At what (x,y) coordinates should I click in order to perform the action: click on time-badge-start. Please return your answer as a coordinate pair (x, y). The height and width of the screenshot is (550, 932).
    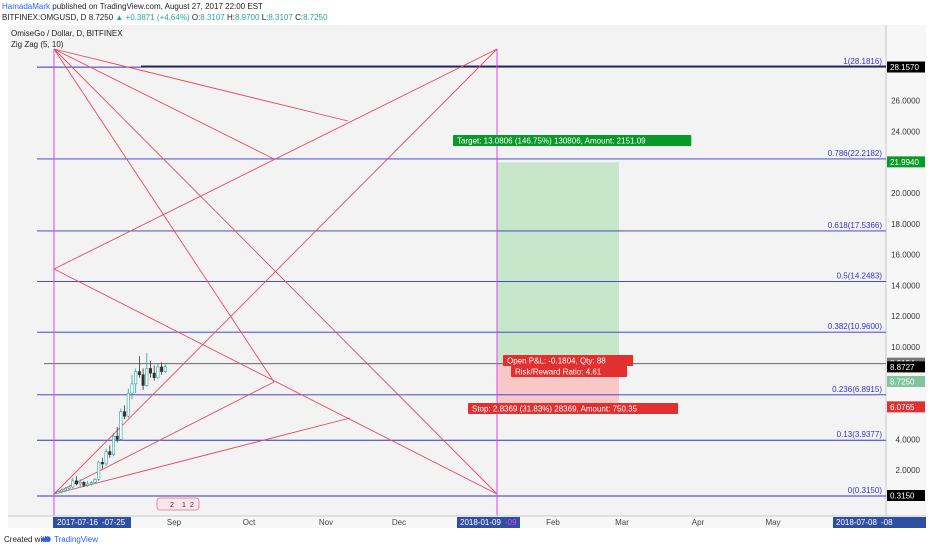
    Looking at the image, I should click on (92, 522).